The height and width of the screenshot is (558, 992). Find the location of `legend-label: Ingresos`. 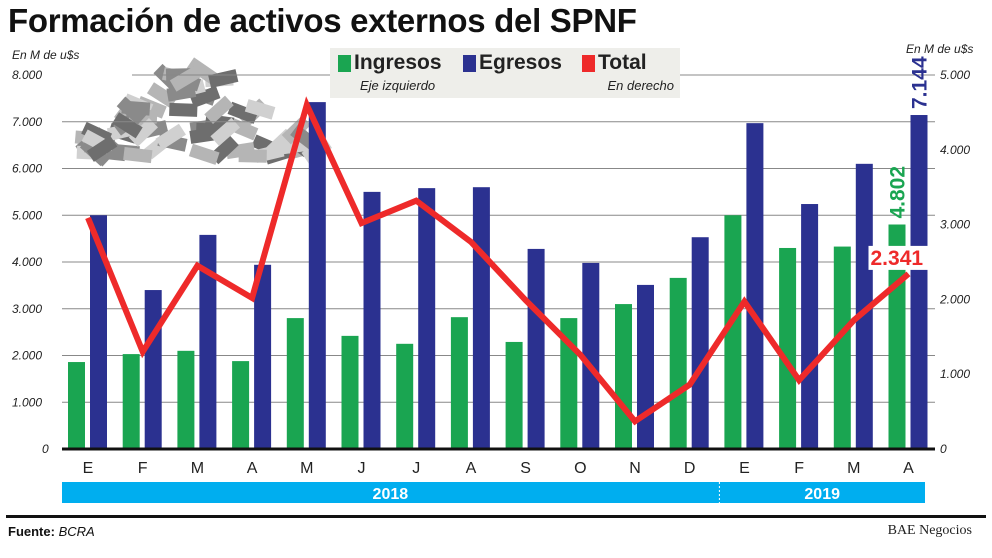

legend-label: Ingresos is located at coordinates (398, 63).